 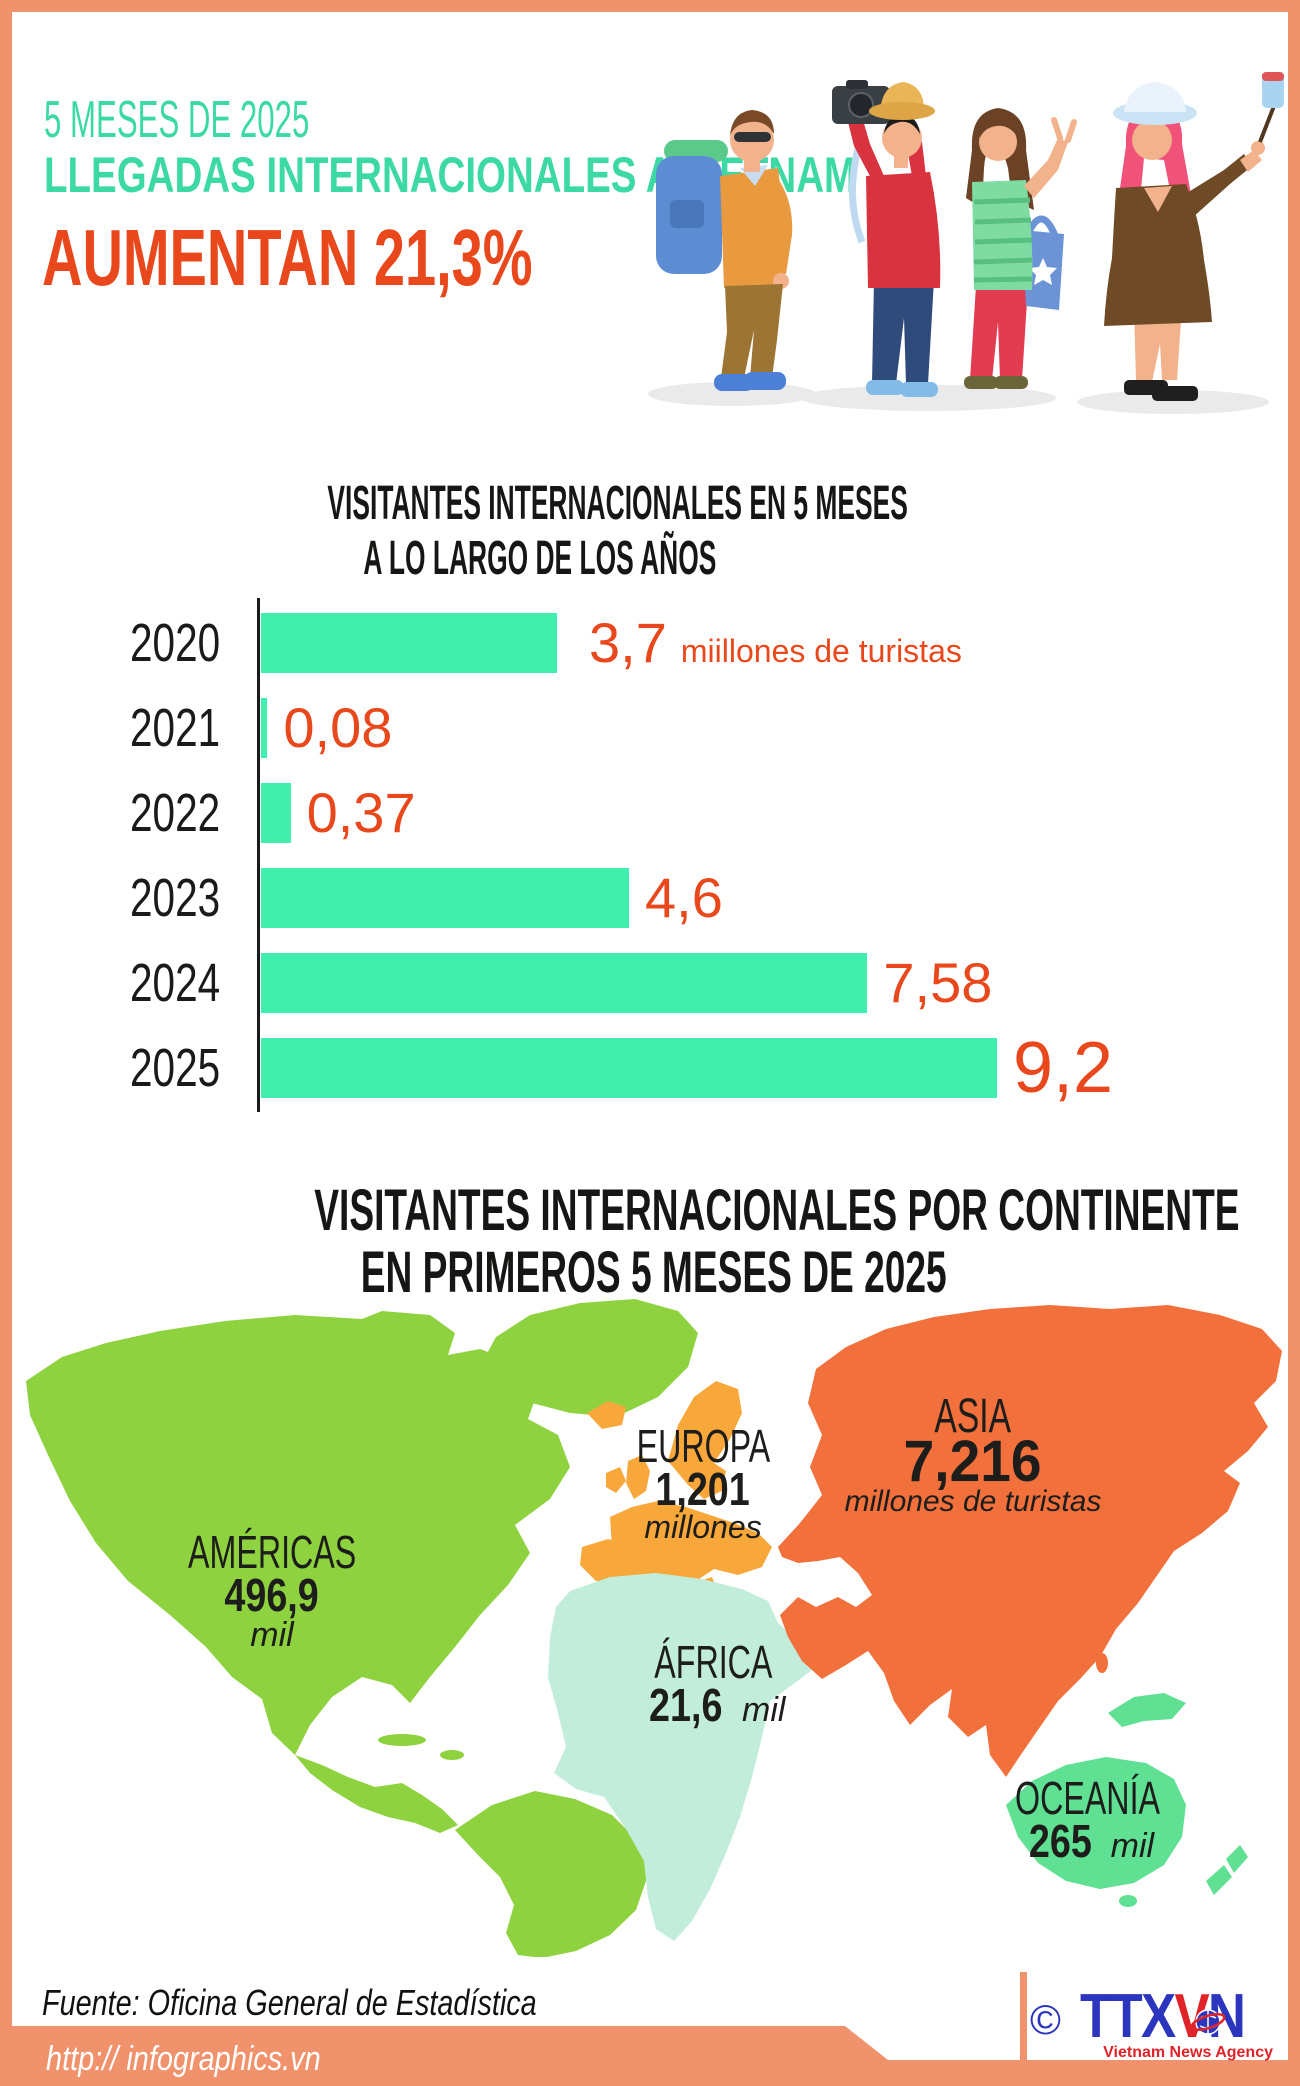 What do you see at coordinates (973, 1454) in the screenshot?
I see `map-label-asia: ASIA 7,216 millones de turistas` at bounding box center [973, 1454].